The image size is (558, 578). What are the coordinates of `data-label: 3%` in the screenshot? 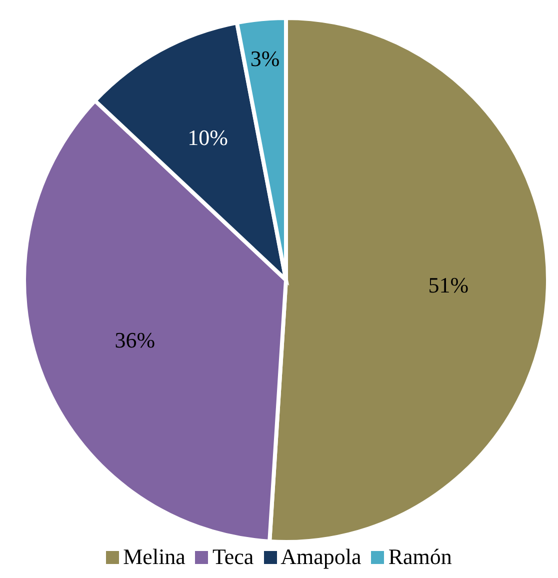 It's located at (265, 58).